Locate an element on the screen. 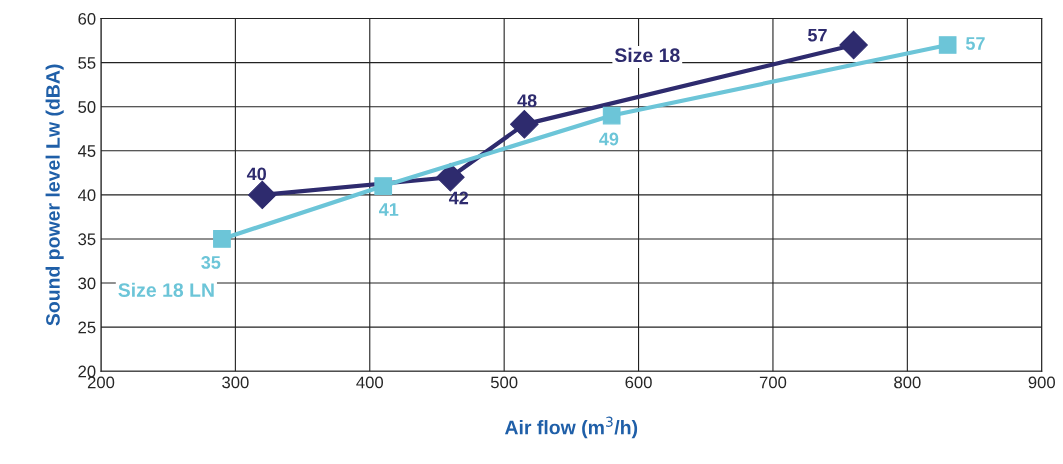 This screenshot has width=1063, height=464. data-label: 48 is located at coordinates (527, 100).